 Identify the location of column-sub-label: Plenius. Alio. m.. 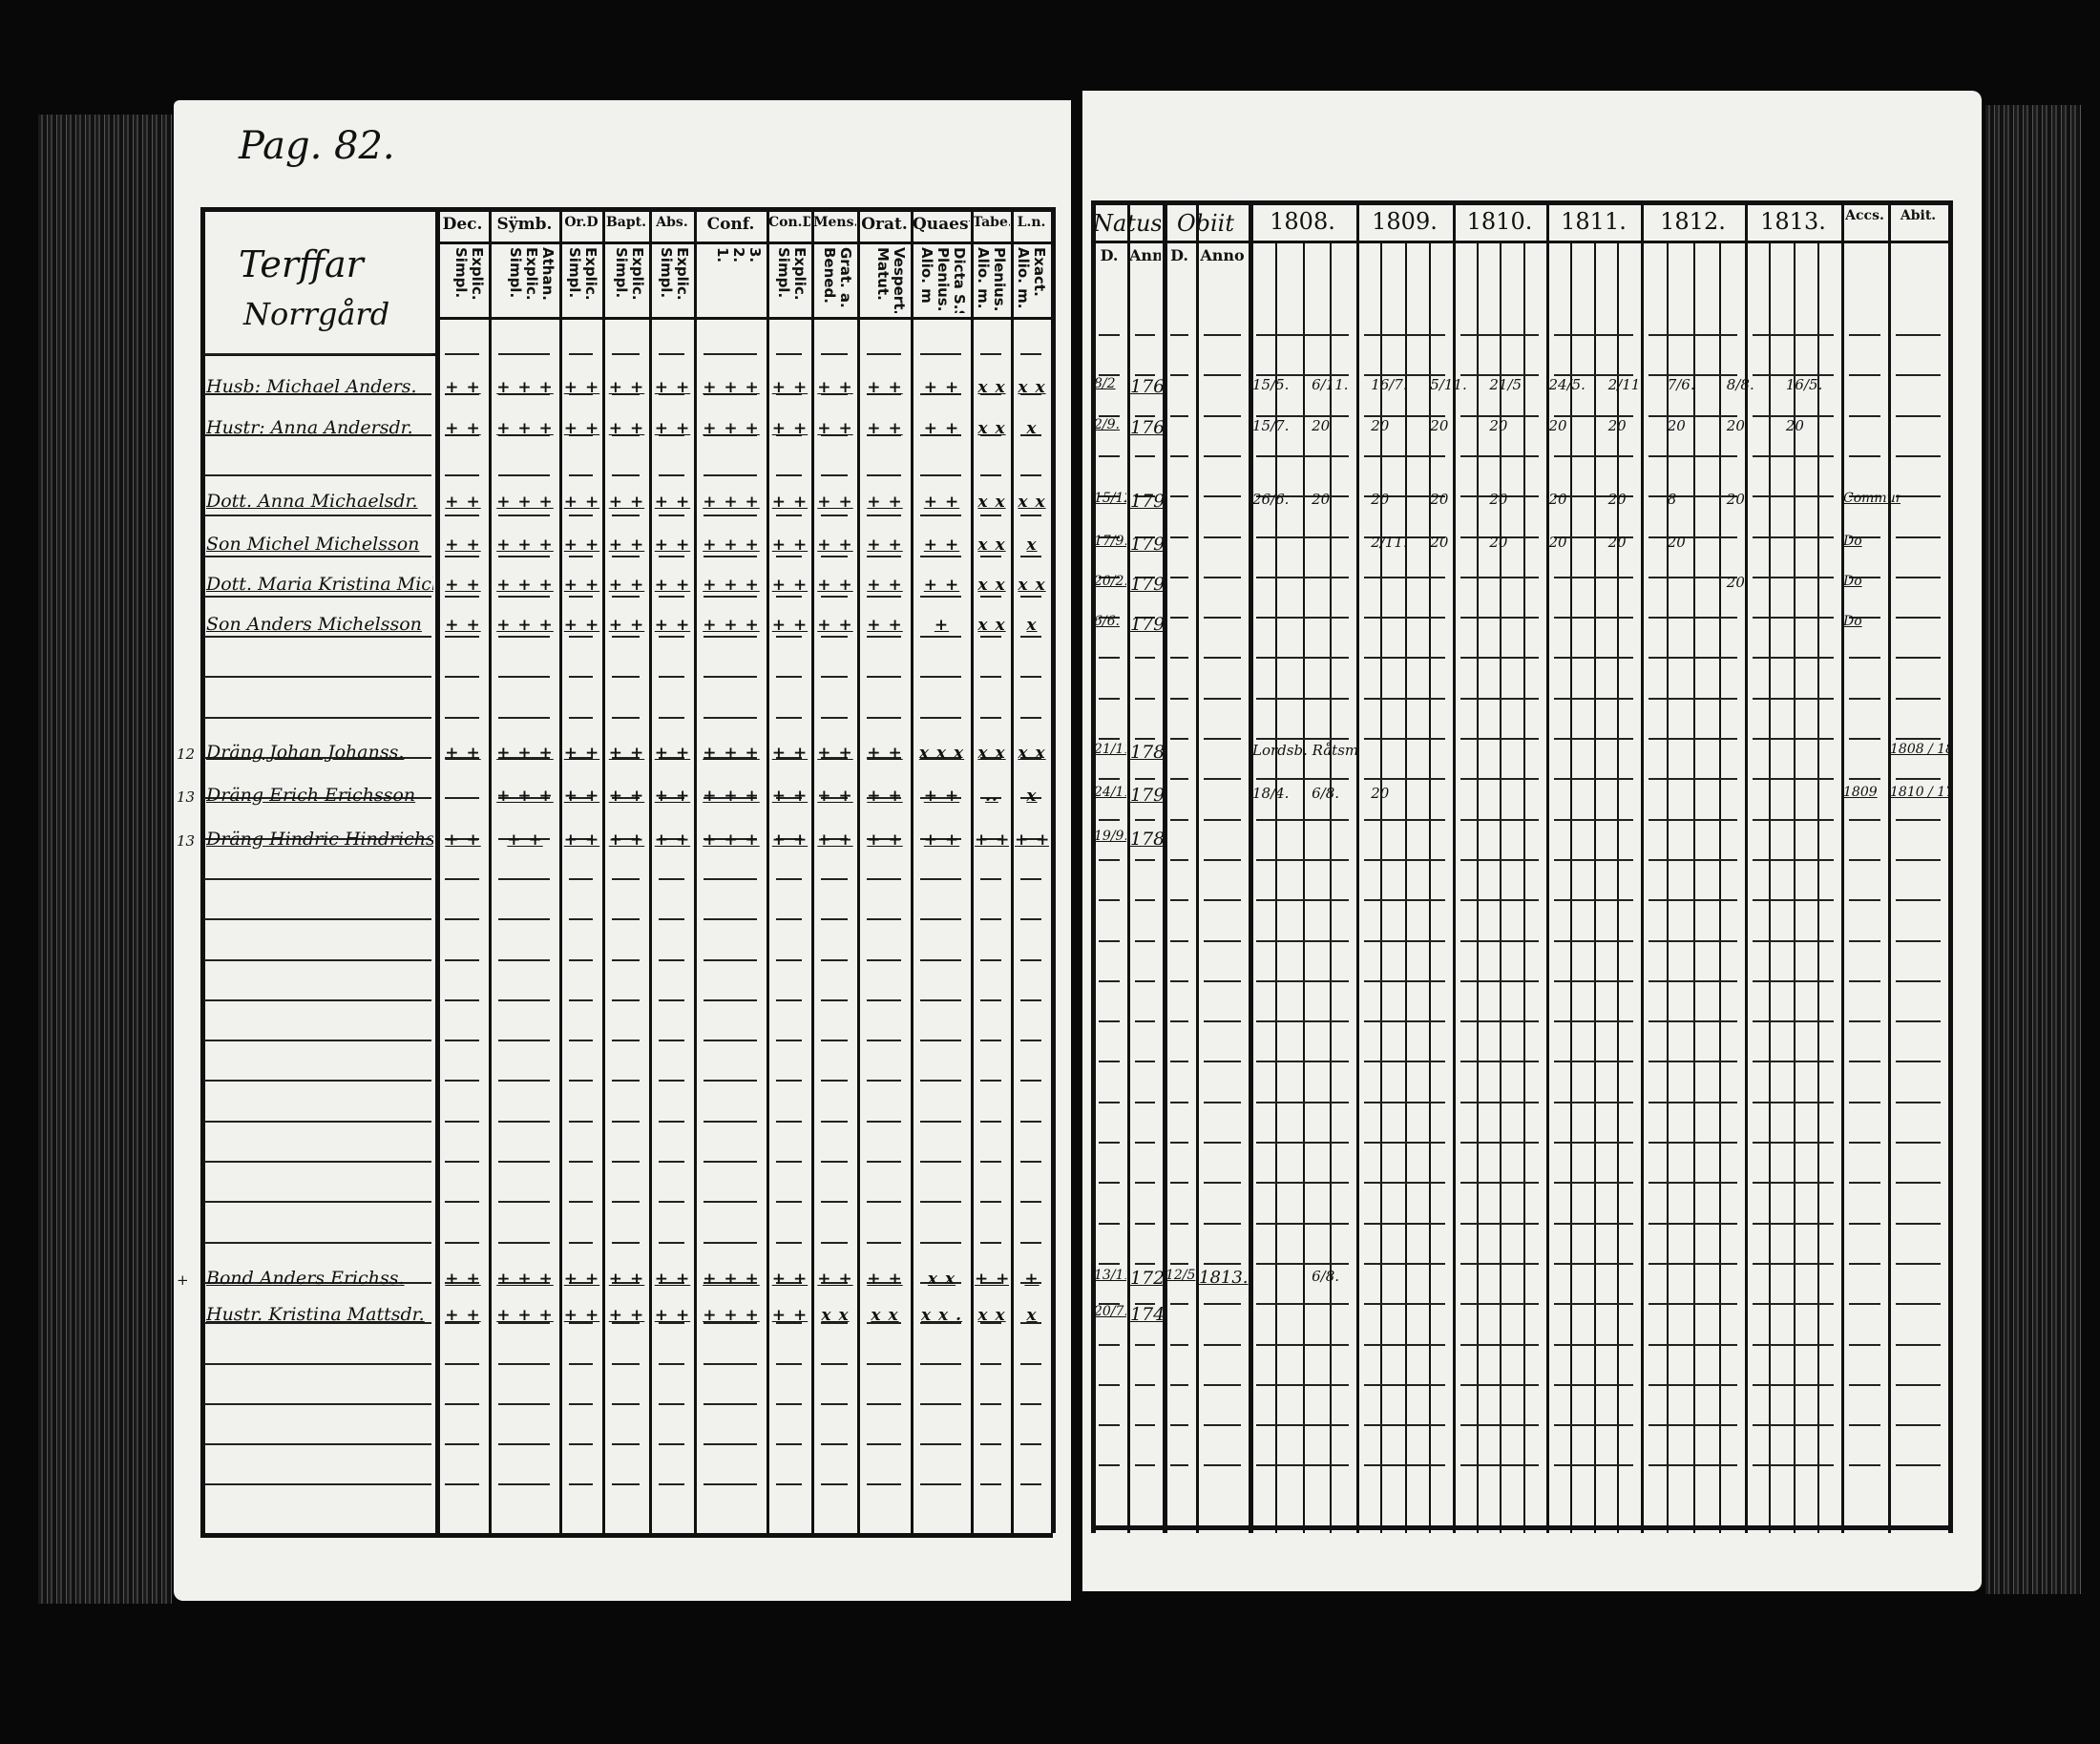
(991, 279).